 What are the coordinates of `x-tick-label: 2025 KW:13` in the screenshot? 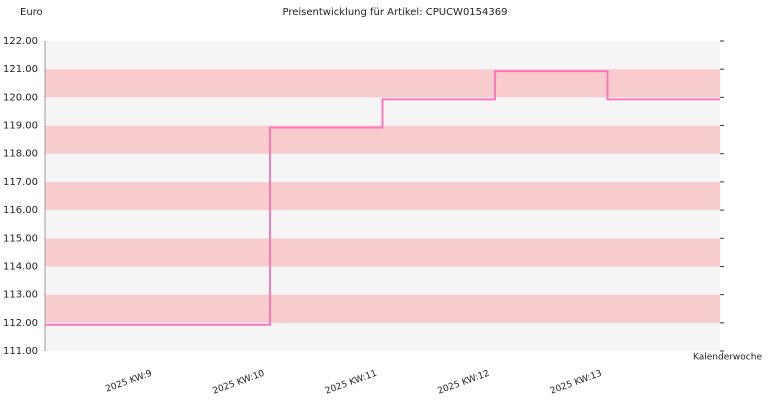 It's located at (576, 383).